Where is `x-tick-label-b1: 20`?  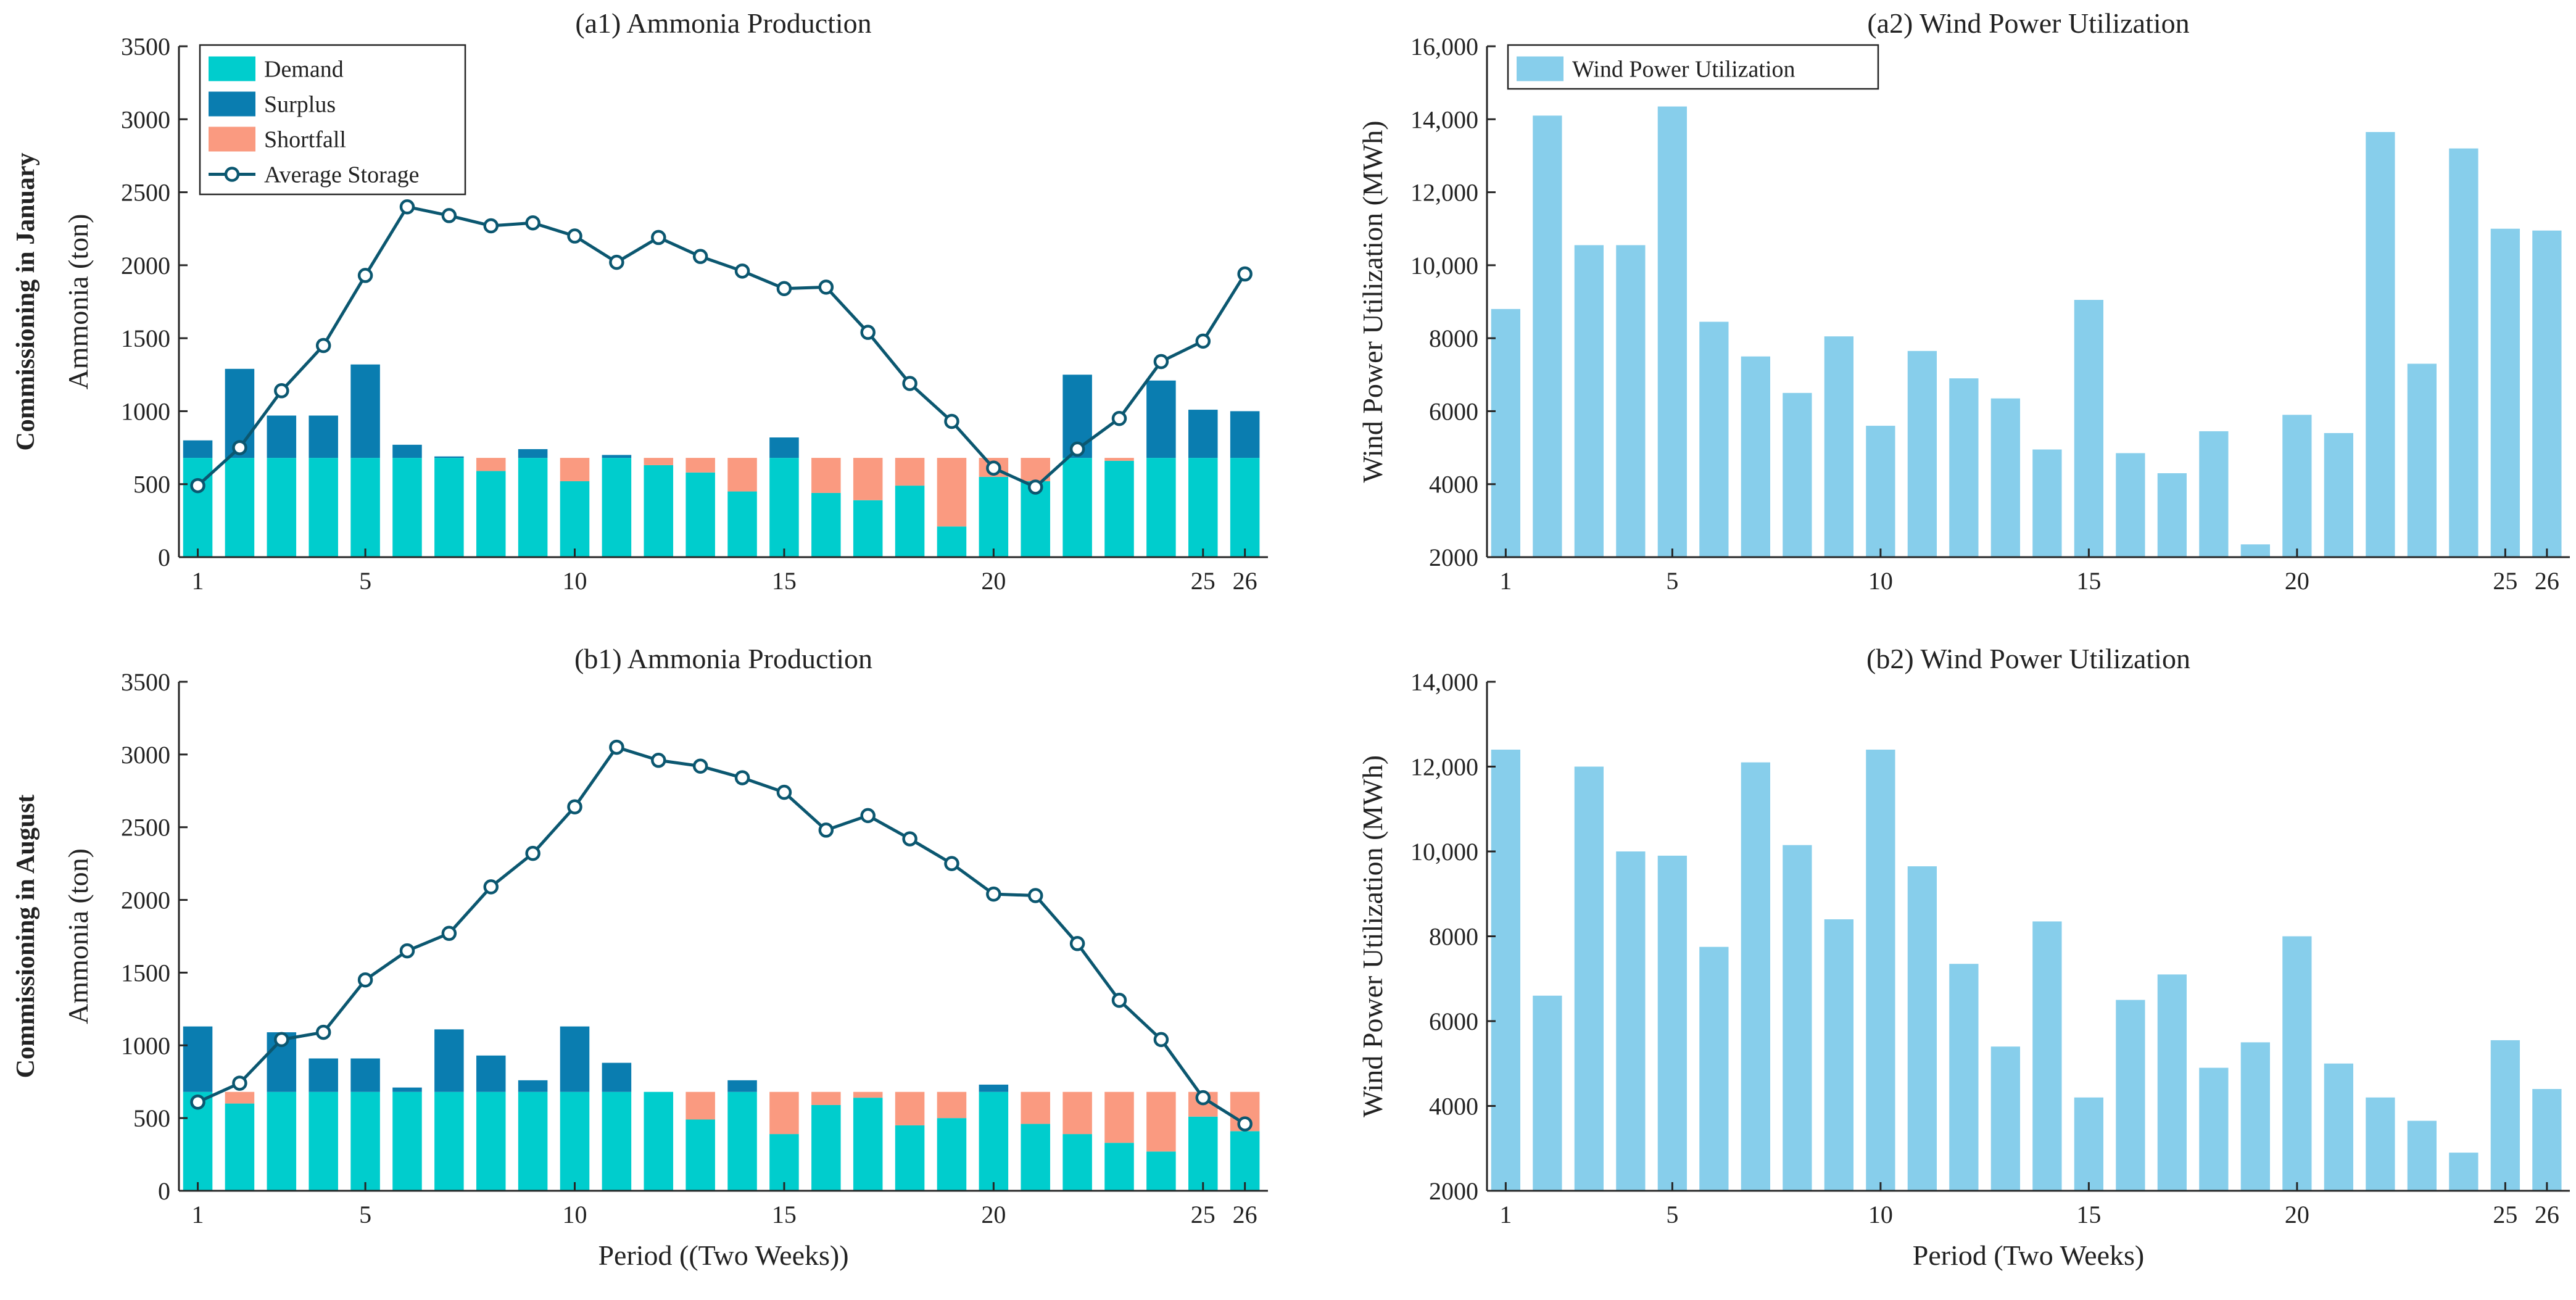 x-tick-label-b1: 20 is located at coordinates (994, 1214).